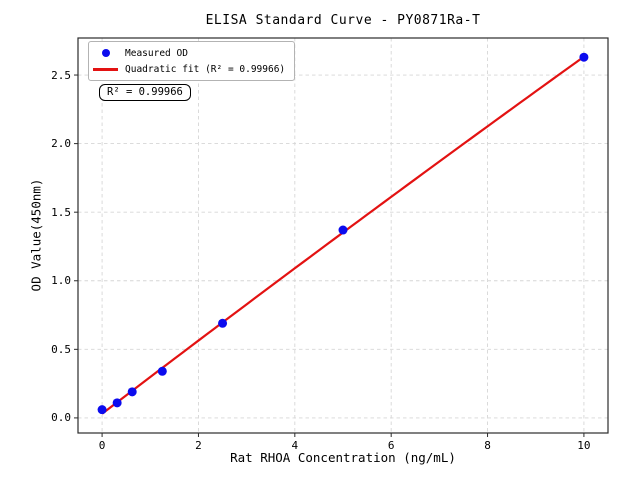 The height and width of the screenshot is (480, 640). I want to click on y-tick-label: 1.5, so click(61, 212).